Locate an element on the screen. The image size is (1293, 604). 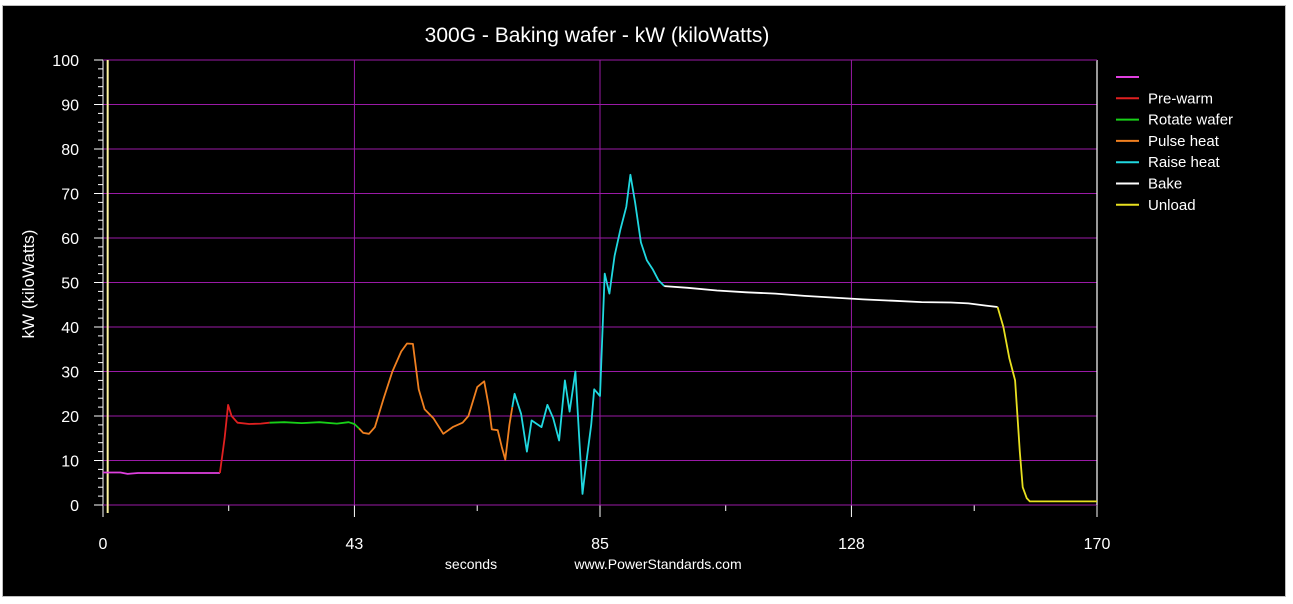
y-tick-label: 0 is located at coordinates (74, 506).